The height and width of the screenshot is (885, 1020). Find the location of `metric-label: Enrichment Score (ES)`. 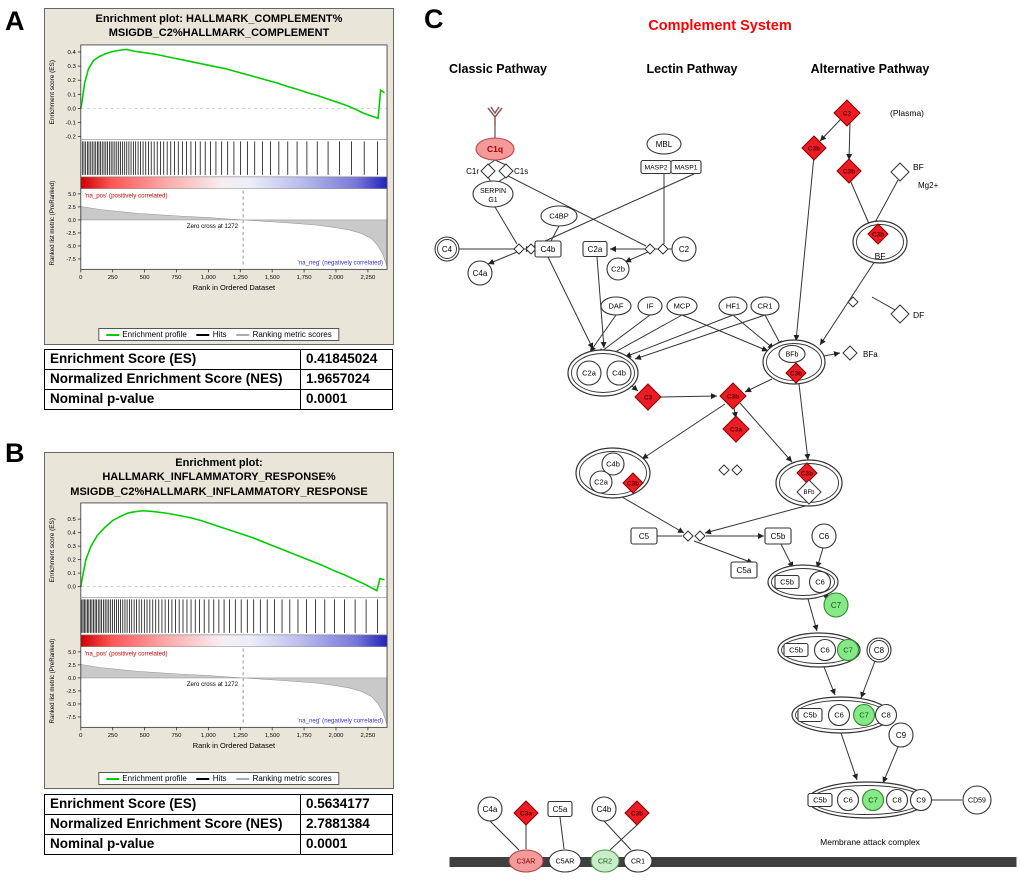

metric-label: Enrichment Score (ES) is located at coordinates (172, 359).